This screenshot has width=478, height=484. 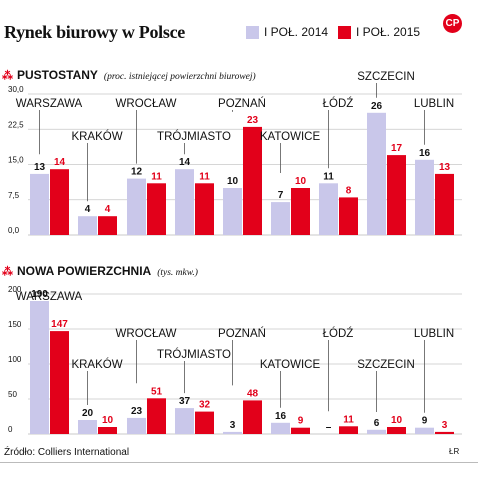 I want to click on data-label-2015: 14, so click(x=60, y=162).